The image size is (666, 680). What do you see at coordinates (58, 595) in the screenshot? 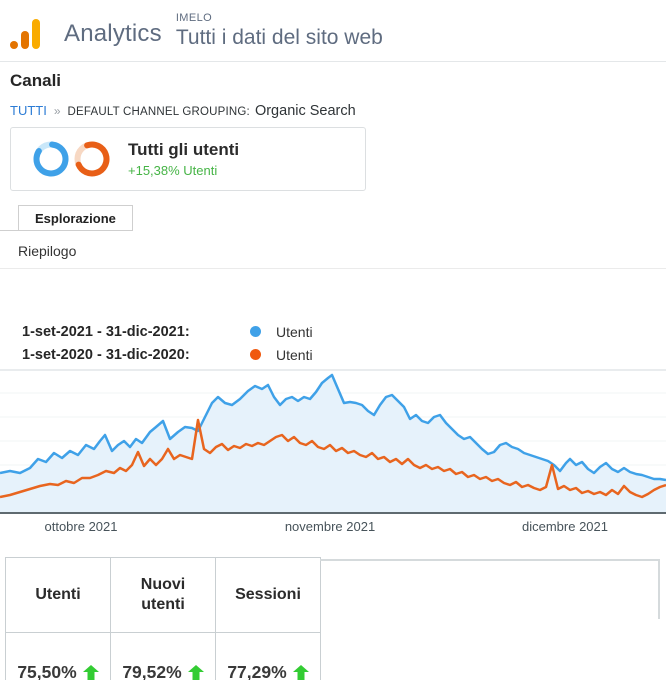
I see `summary-header-utenti: Utenti` at bounding box center [58, 595].